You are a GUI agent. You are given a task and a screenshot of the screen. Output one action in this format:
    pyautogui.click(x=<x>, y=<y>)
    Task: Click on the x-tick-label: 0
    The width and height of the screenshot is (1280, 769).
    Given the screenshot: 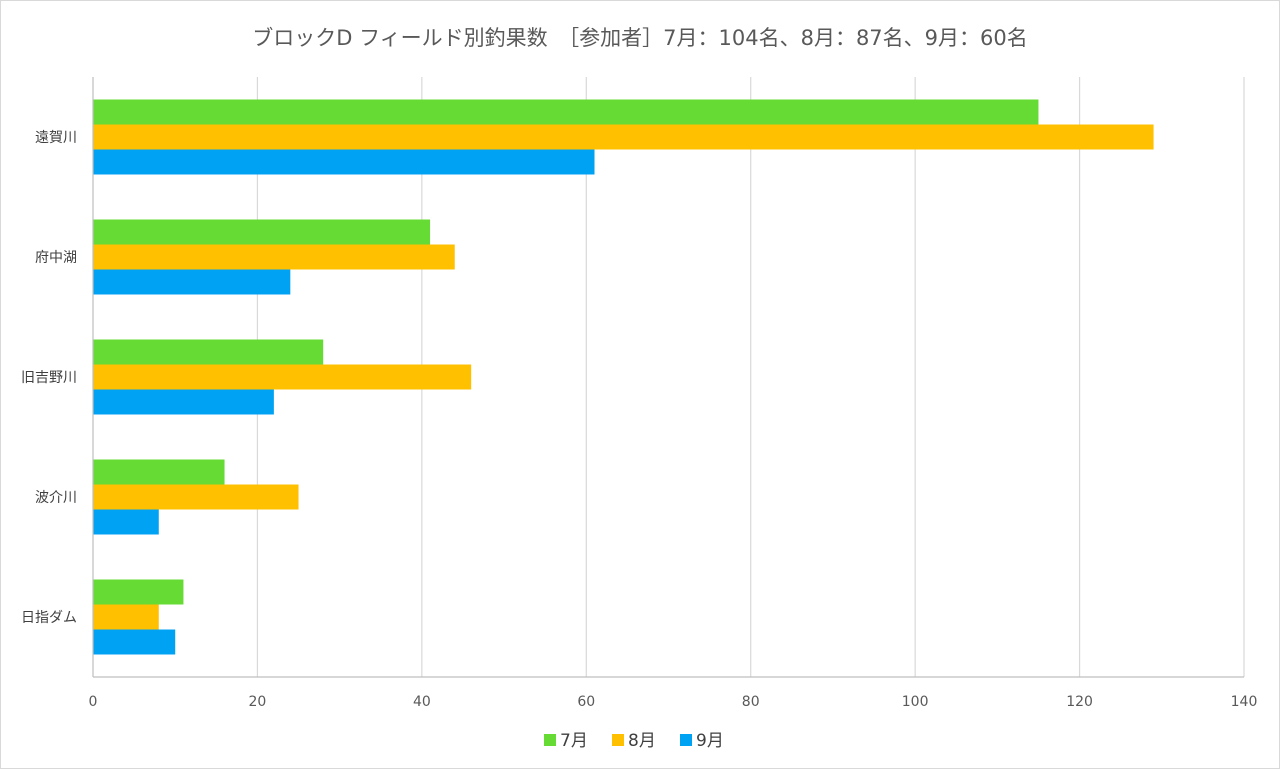 What is the action you would take?
    pyautogui.click(x=93, y=702)
    